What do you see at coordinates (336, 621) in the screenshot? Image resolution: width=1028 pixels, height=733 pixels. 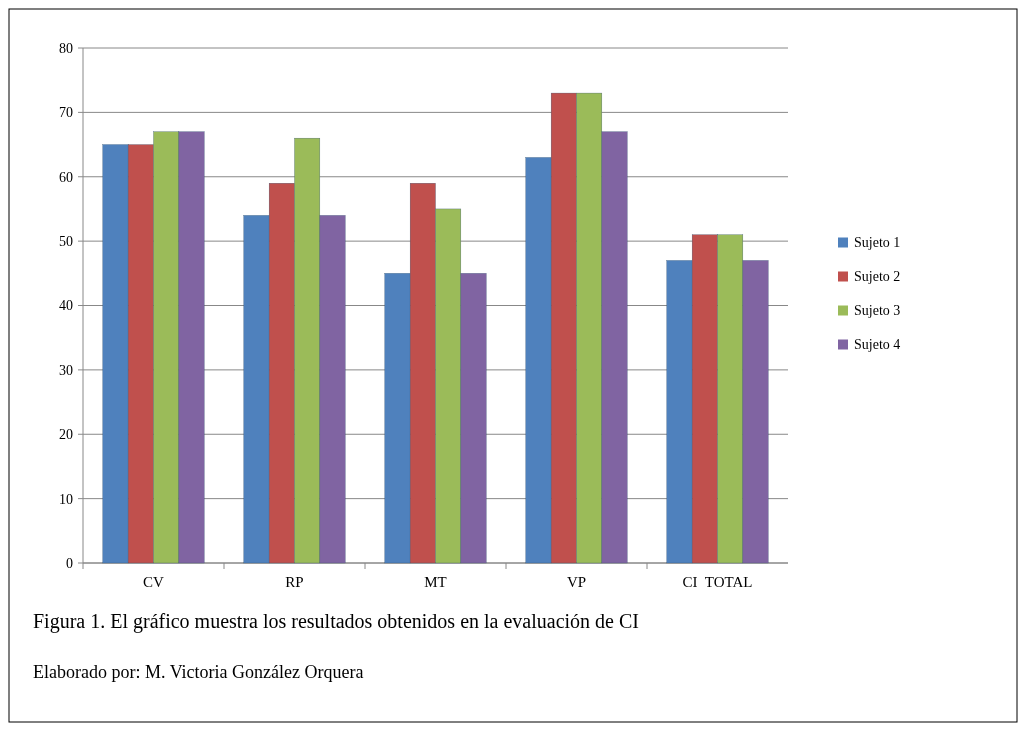 I see `text: Figura 1. El gráfico muestra los resultados obtenidos en la evaluación de CI` at bounding box center [336, 621].